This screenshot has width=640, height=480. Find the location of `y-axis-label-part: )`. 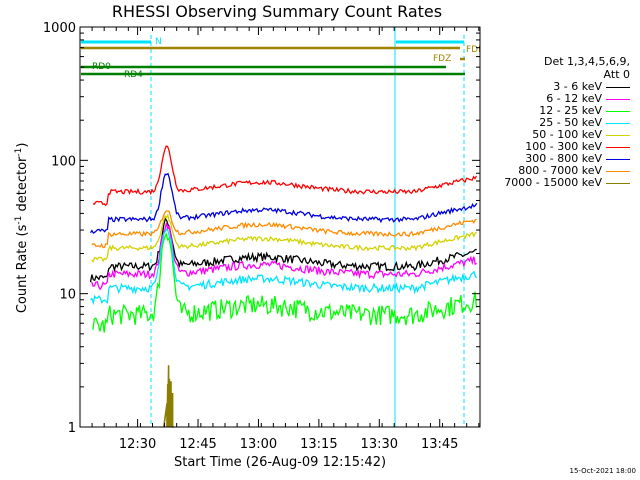

y-axis-label-part: ) is located at coordinates (23, 145).